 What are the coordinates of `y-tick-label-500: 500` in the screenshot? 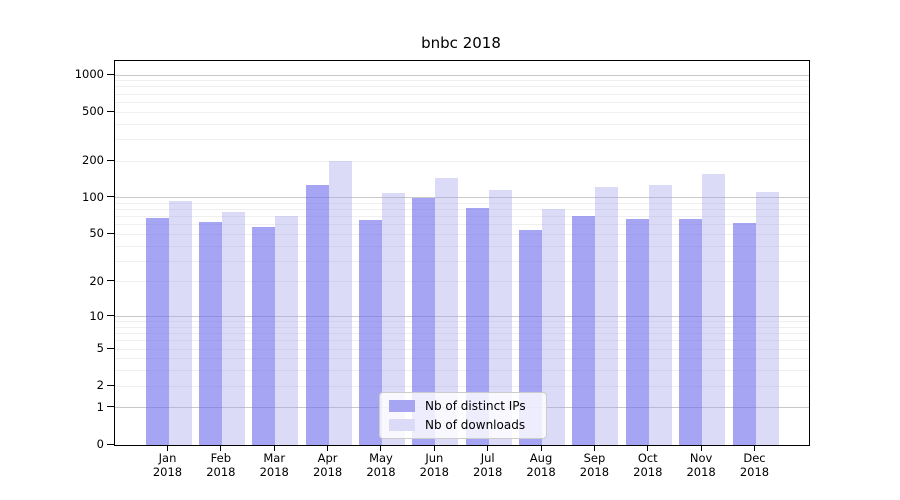 It's located at (93, 111).